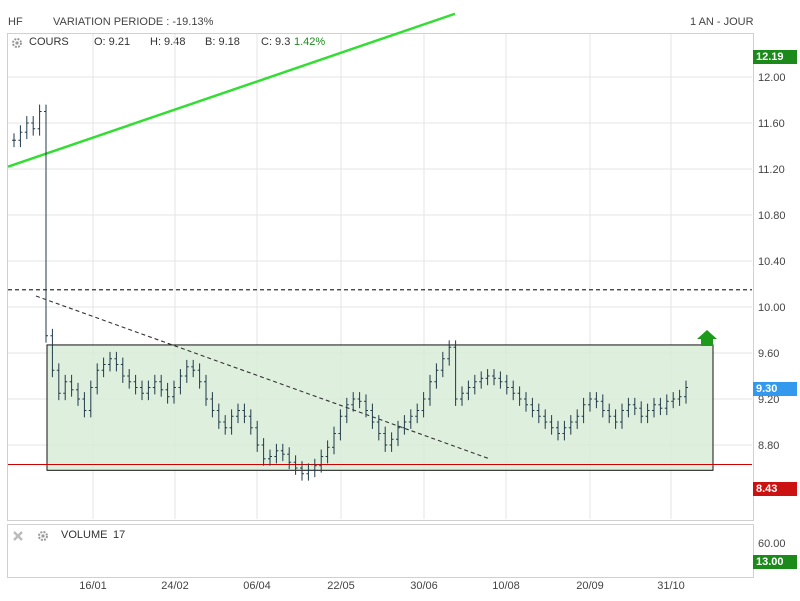 The height and width of the screenshot is (601, 800). Describe the element at coordinates (175, 586) in the screenshot. I see `x-tick-label: 24/02` at that location.